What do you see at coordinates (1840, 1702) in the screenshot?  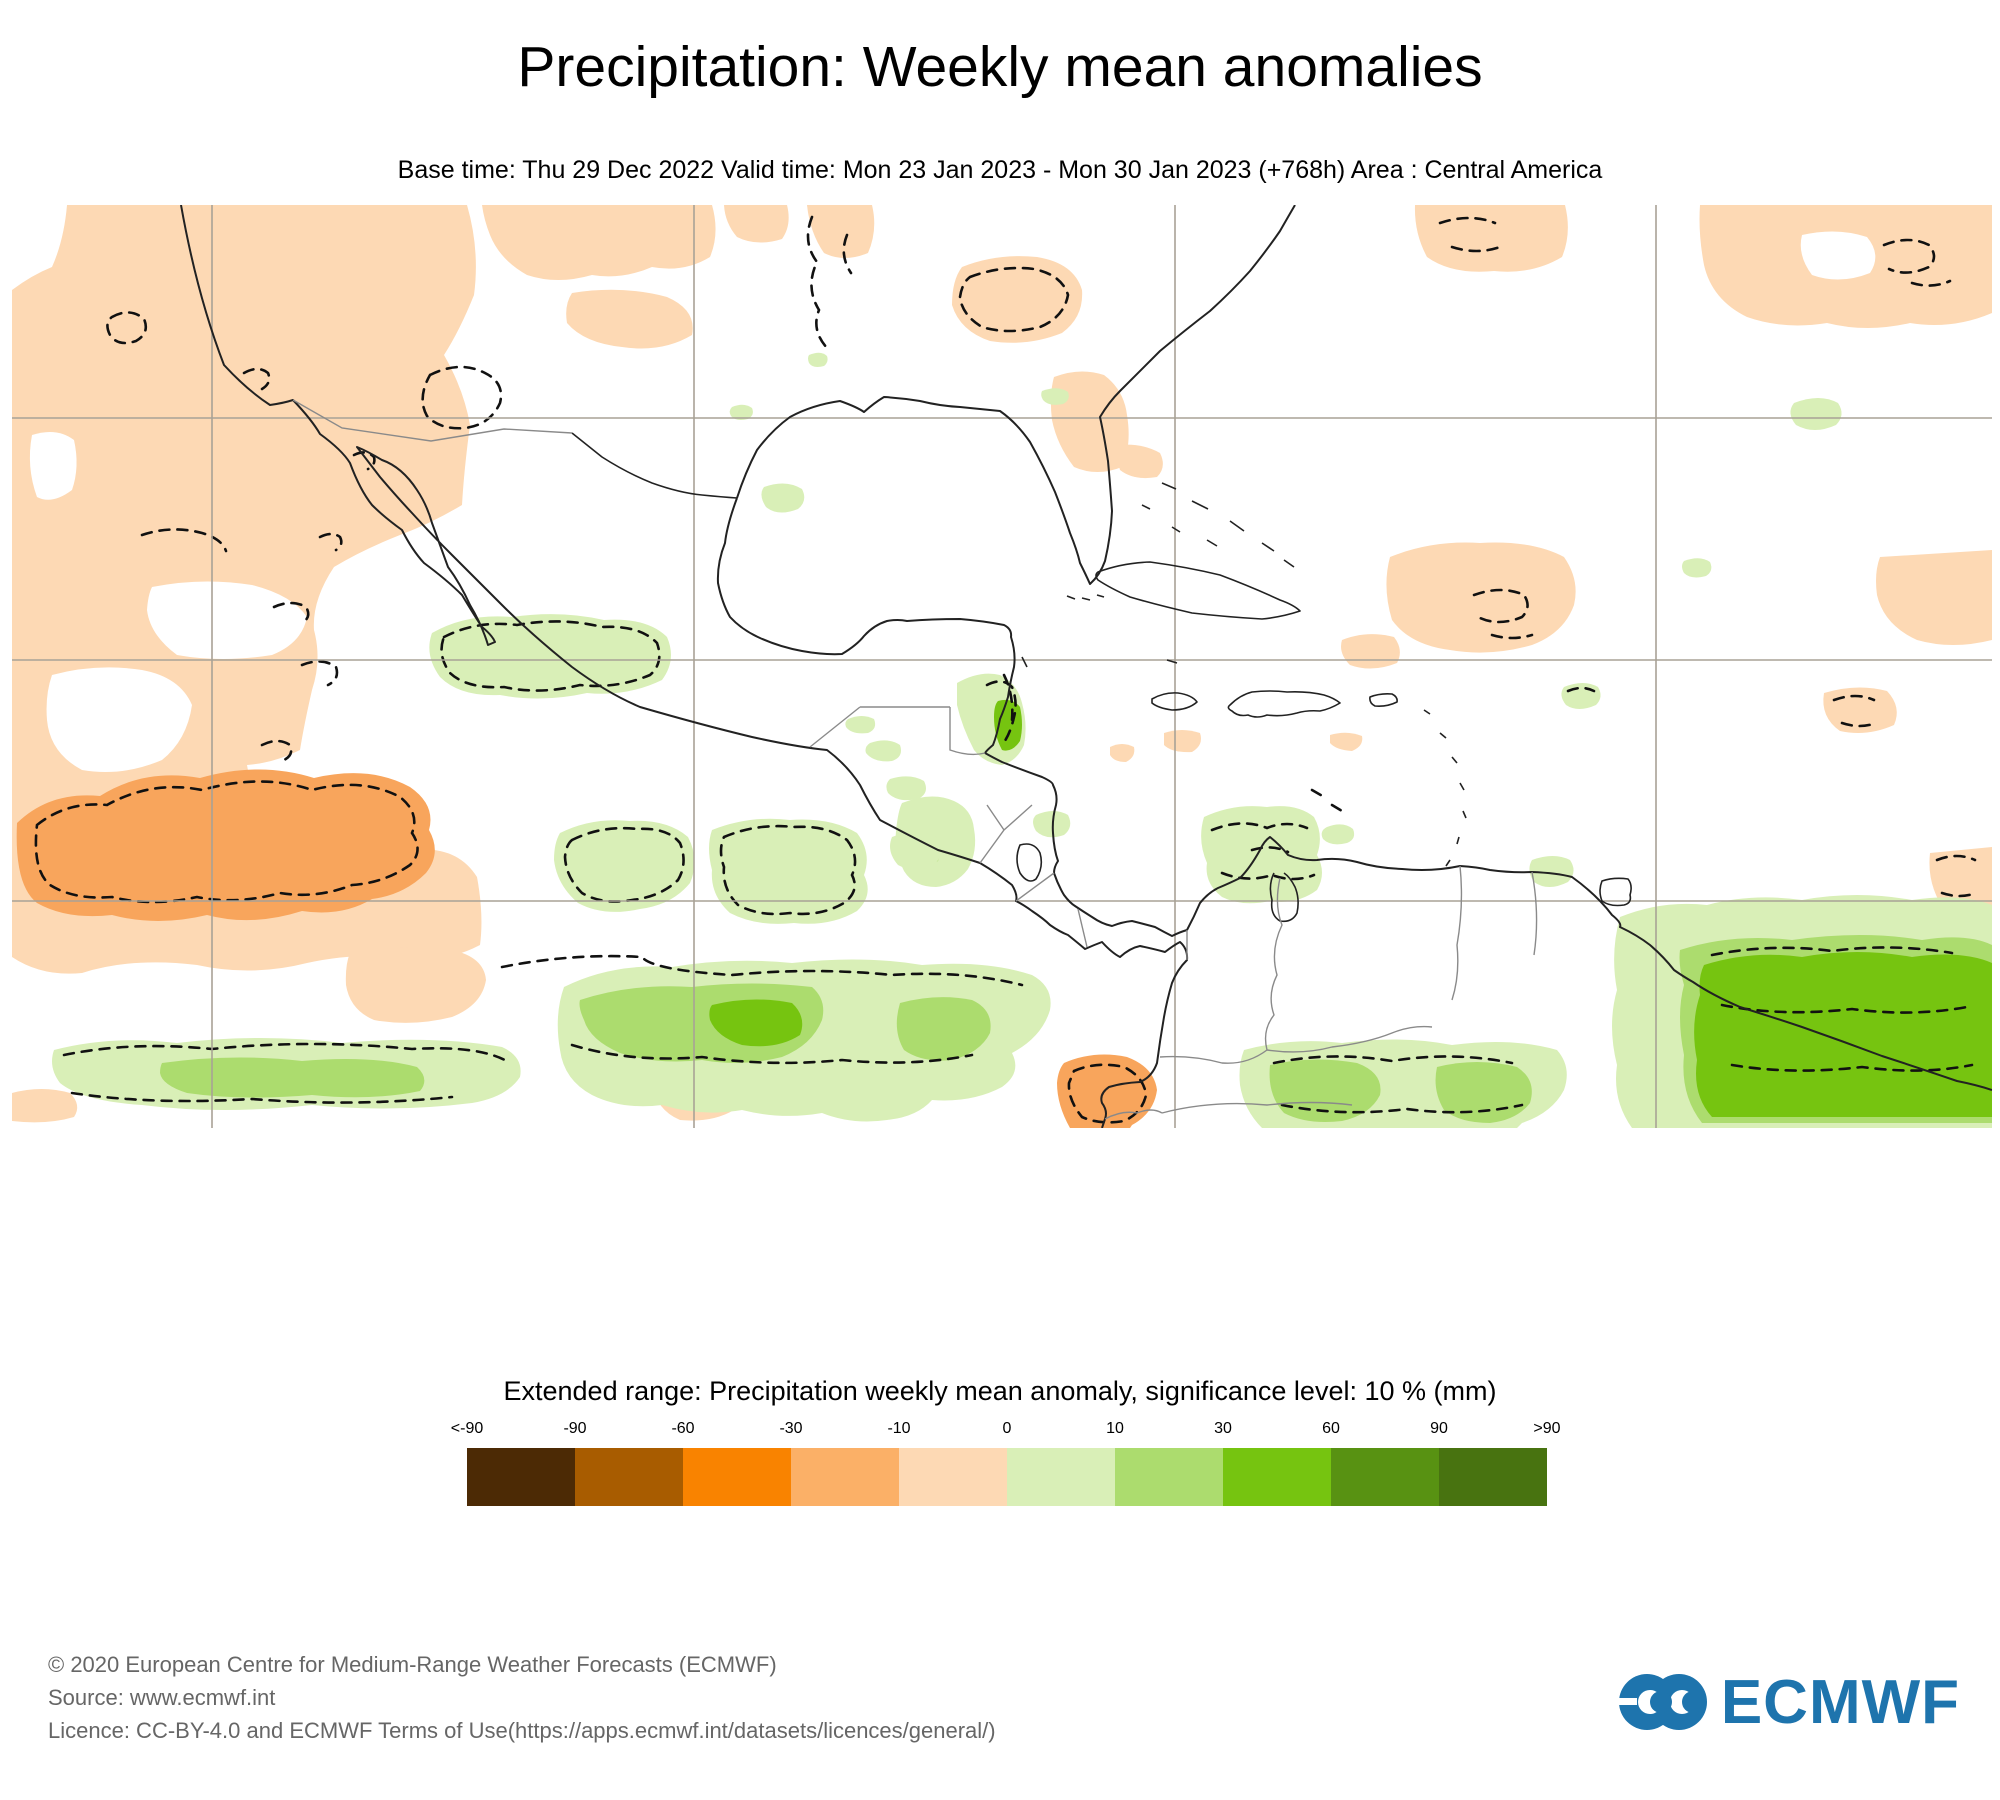 I see `ecmwf-logo-text: ECMWF` at bounding box center [1840, 1702].